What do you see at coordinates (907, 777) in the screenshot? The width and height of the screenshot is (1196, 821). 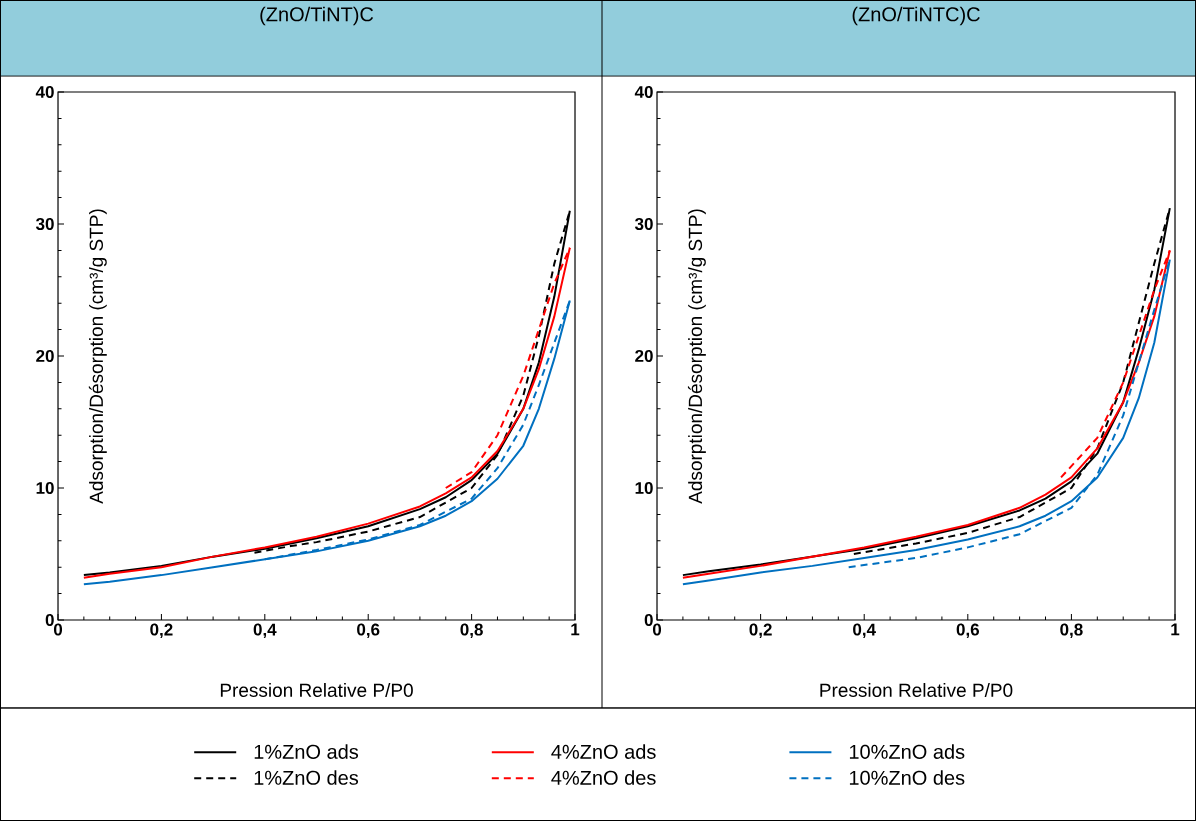 I see `legend-label: 10%ZnO des` at bounding box center [907, 777].